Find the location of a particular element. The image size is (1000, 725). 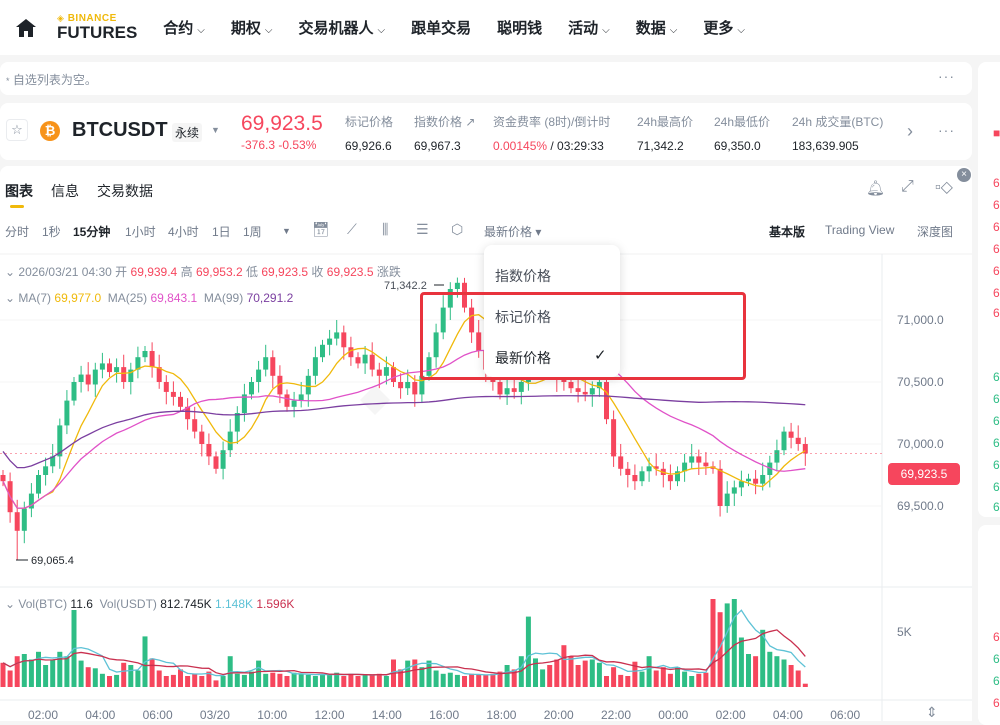

stat-label: 标记价格 is located at coordinates (369, 122).